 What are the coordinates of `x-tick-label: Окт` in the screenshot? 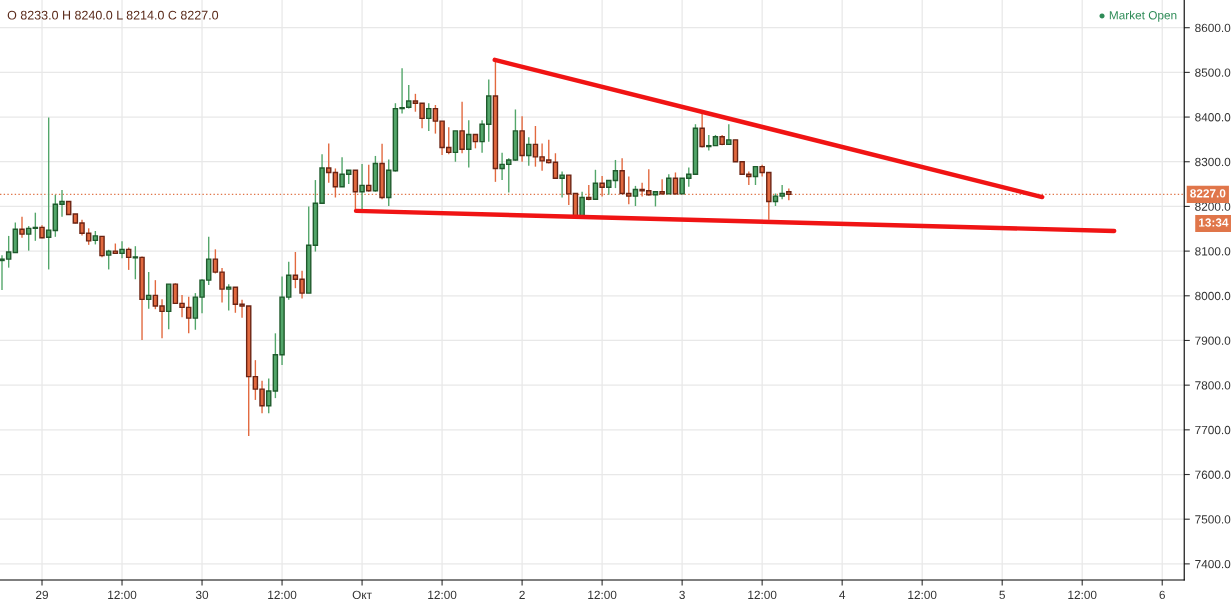 It's located at (362, 595).